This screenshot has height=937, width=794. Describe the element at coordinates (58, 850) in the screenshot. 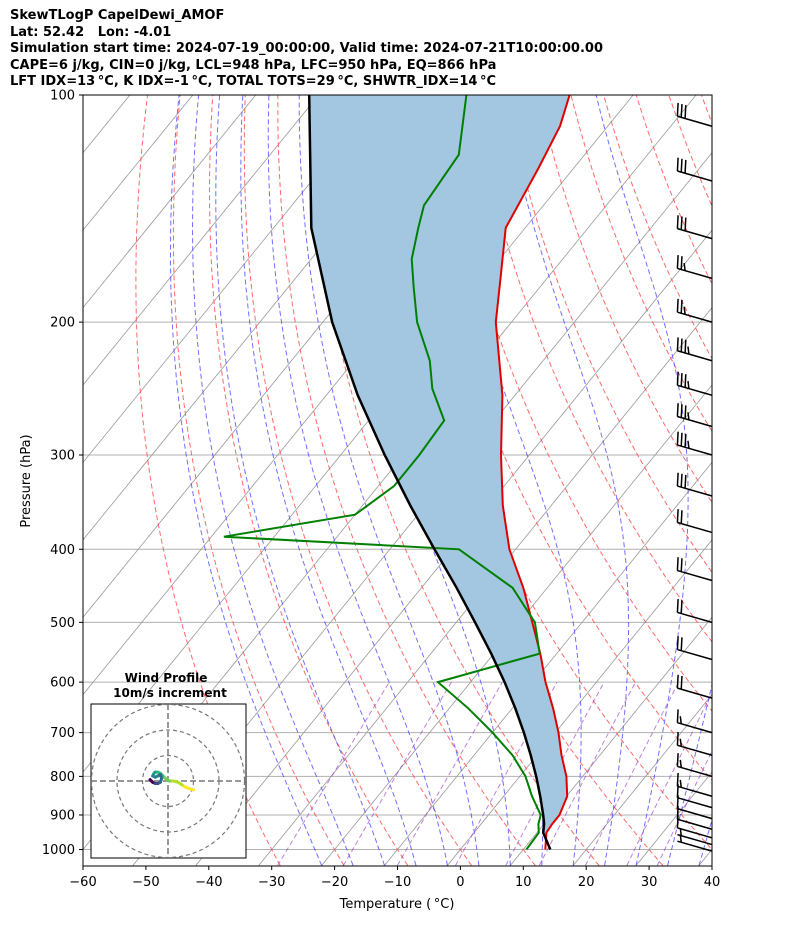

I see `y-tick-label: 1000` at that location.